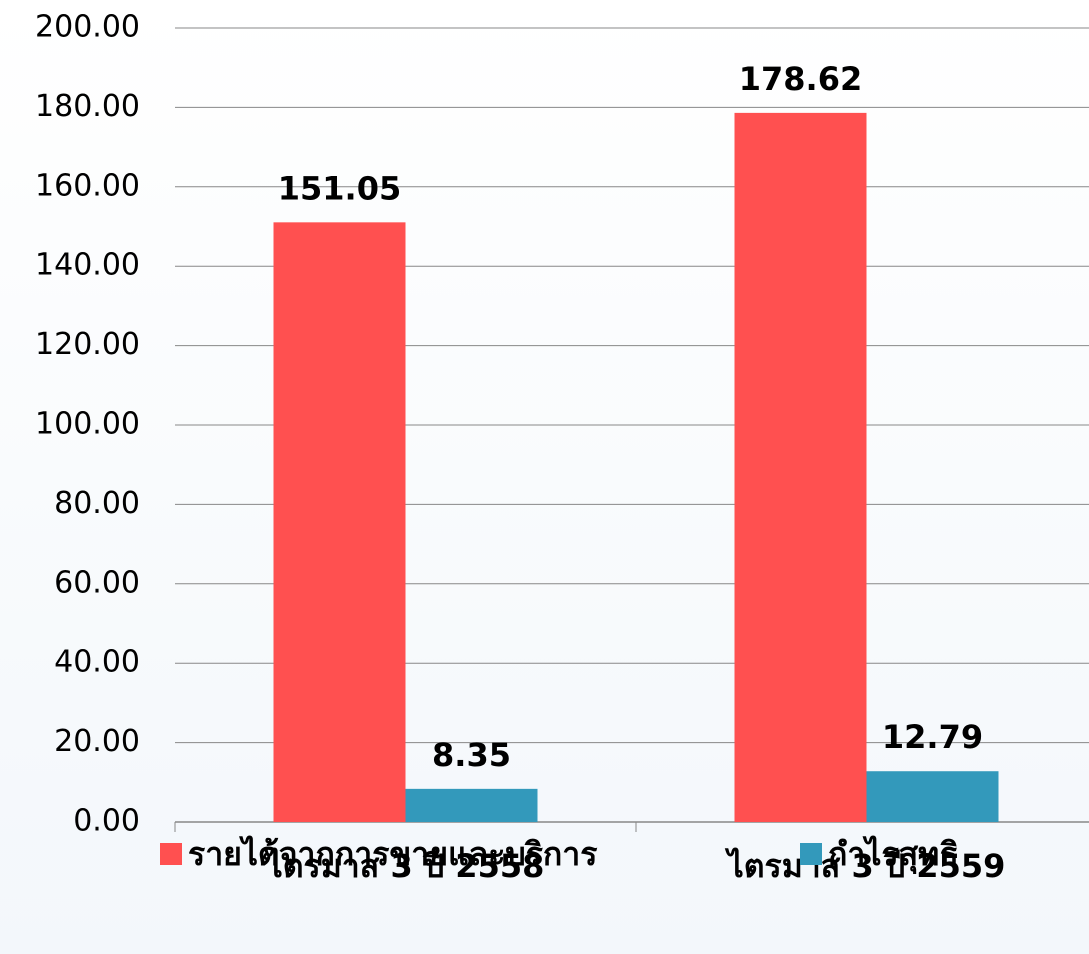 This screenshot has height=954, width=1089. What do you see at coordinates (893, 855) in the screenshot?
I see `legend-label: กำไรสุทธิ` at bounding box center [893, 855].